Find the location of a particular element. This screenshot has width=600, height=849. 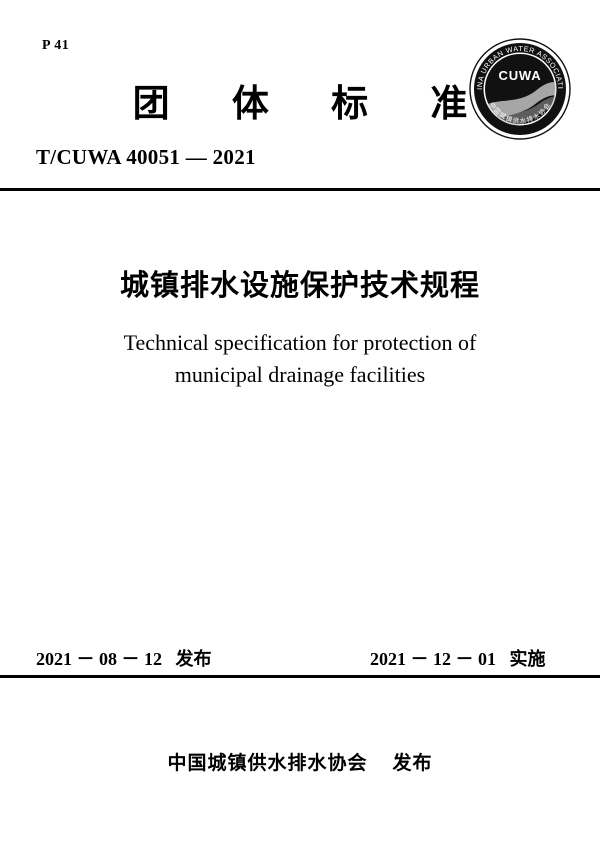

divider-bottom is located at coordinates (300, 676).